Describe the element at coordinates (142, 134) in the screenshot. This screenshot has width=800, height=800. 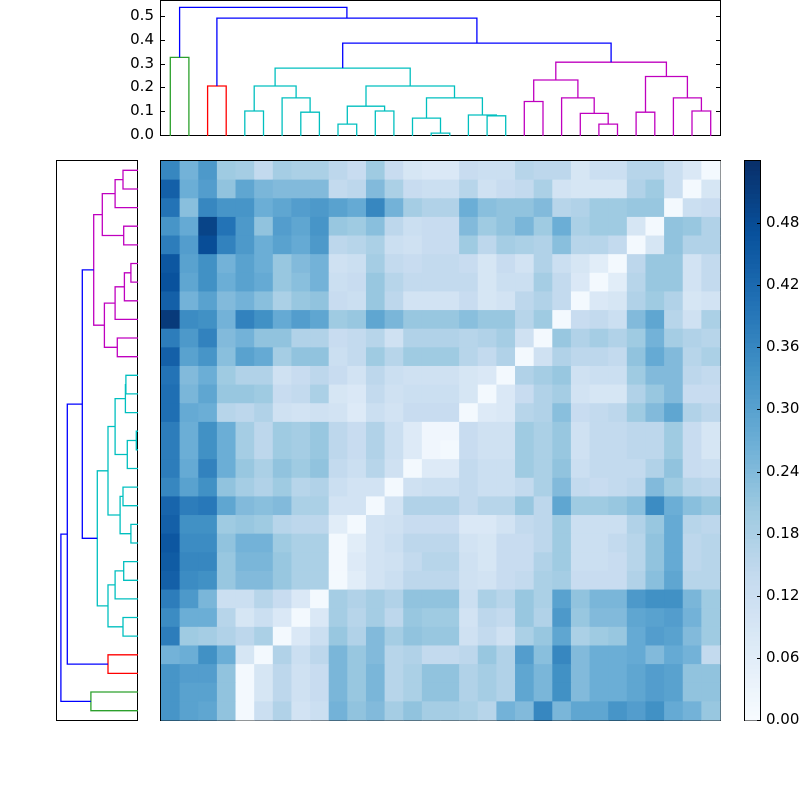
I see `top-dendrogram-tick-label: 0.0` at that location.